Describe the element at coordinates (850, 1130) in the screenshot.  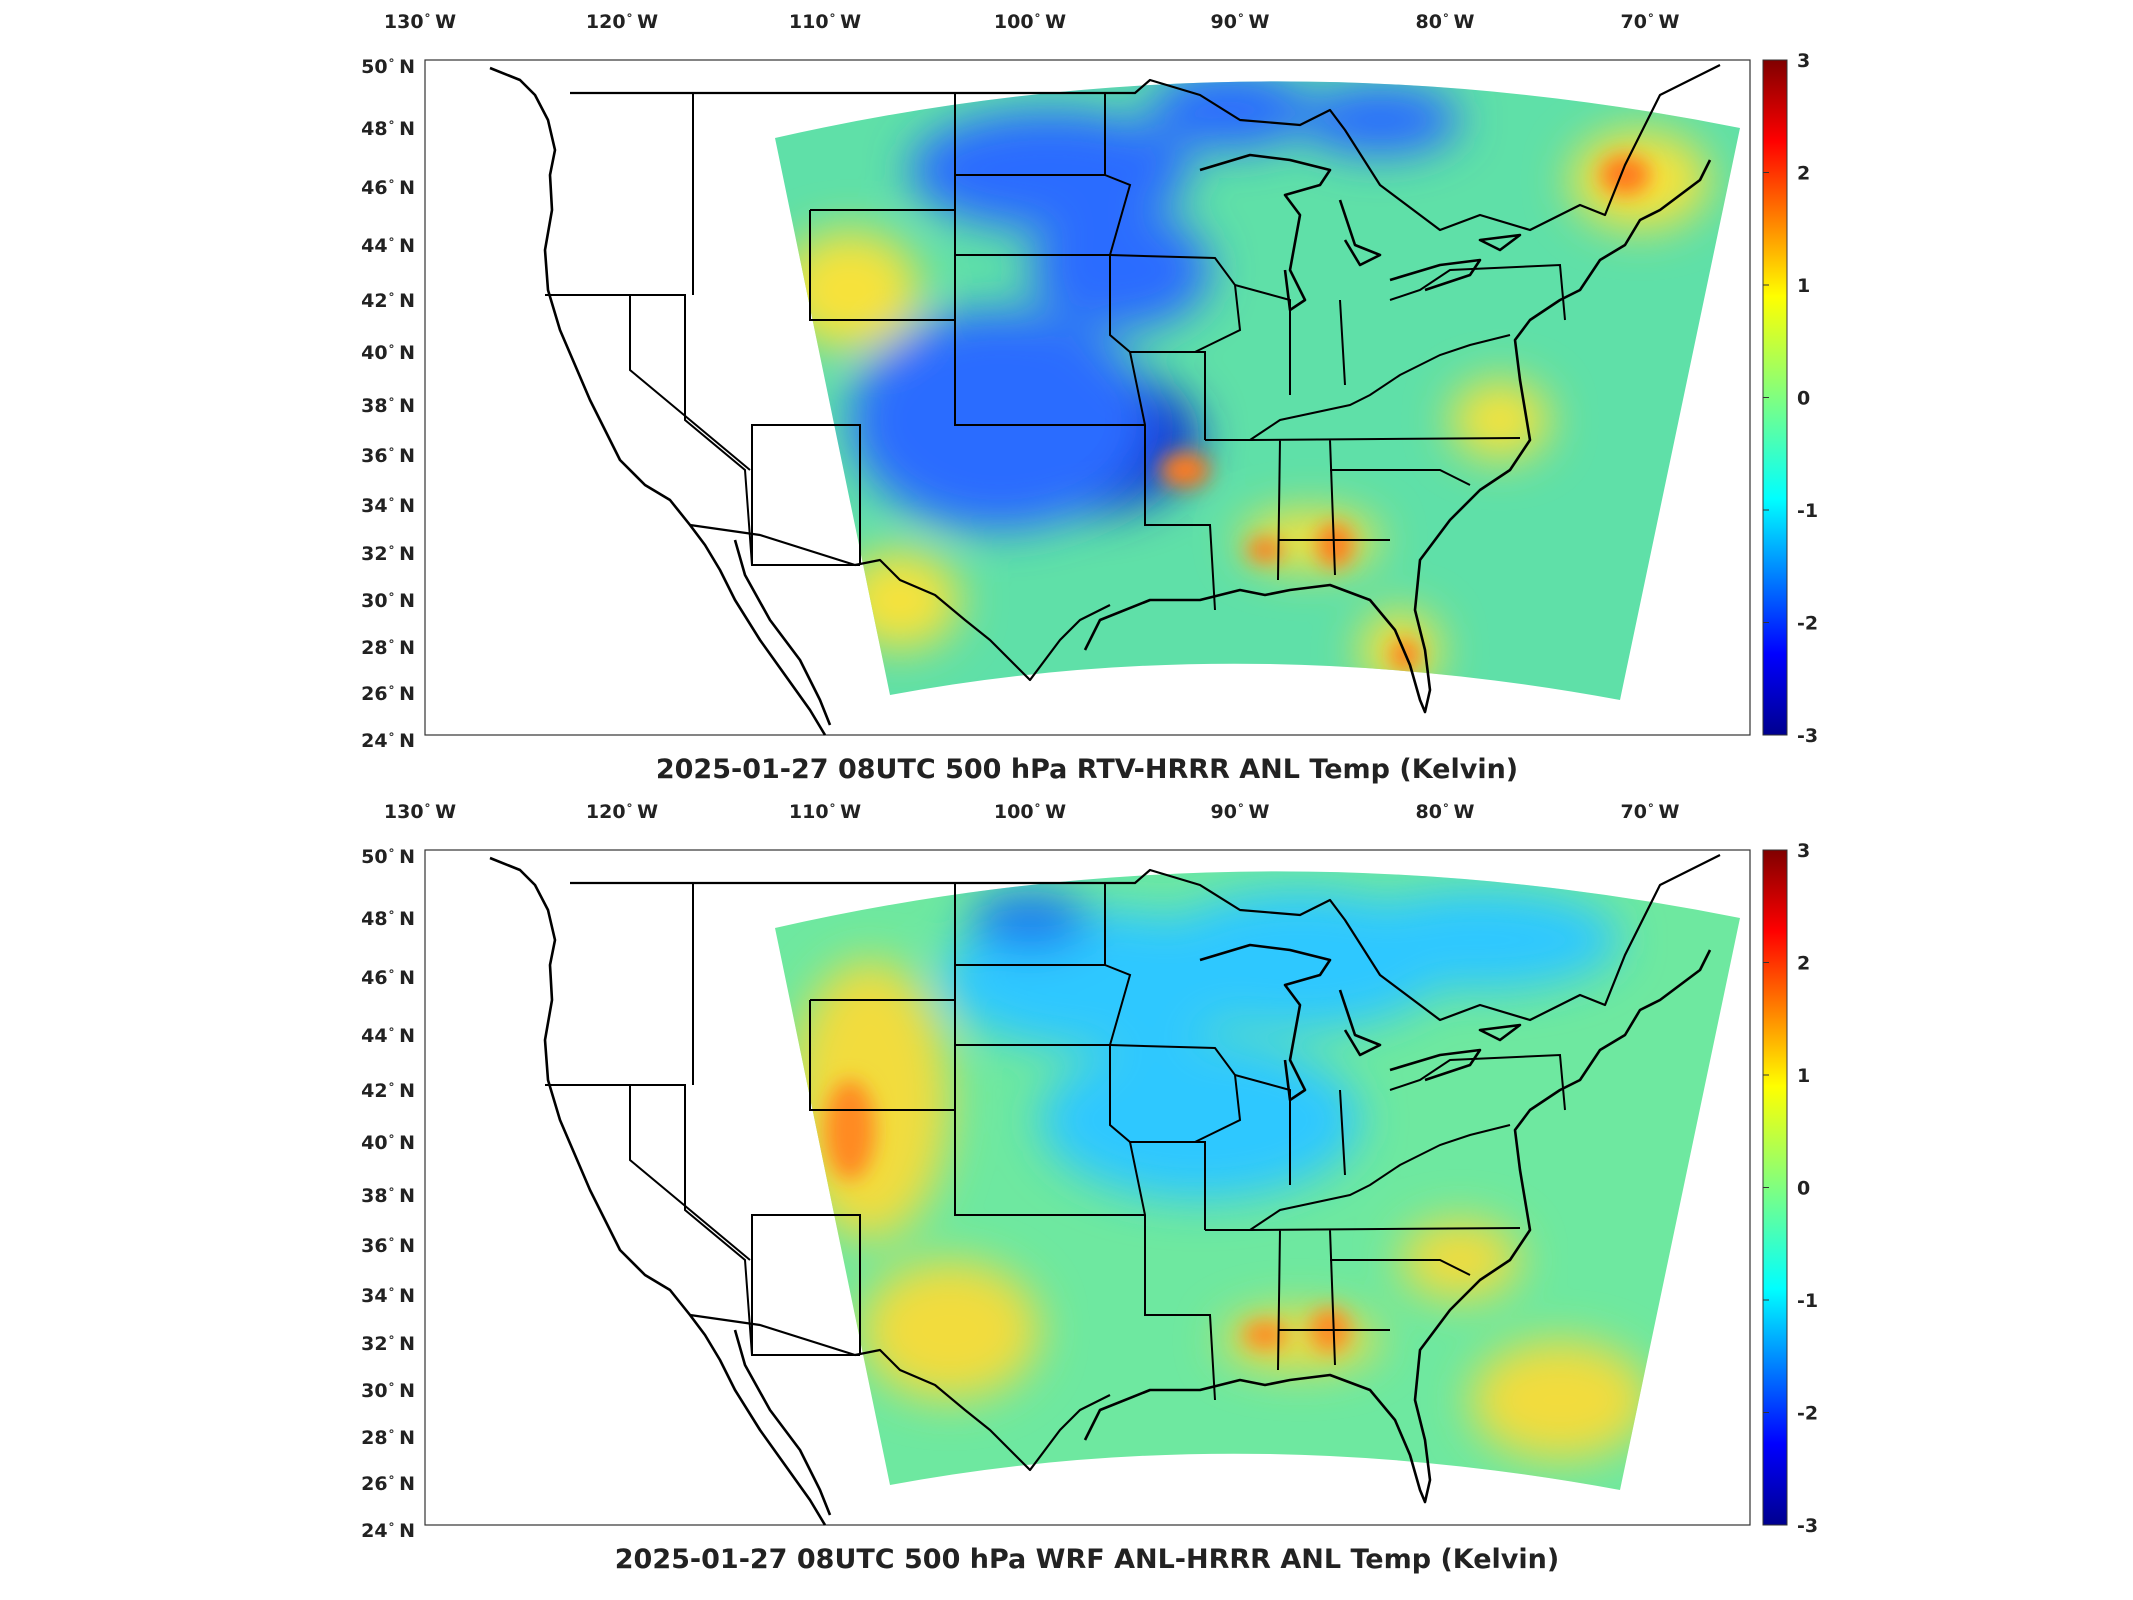
I see `hot-spot-utah` at that location.